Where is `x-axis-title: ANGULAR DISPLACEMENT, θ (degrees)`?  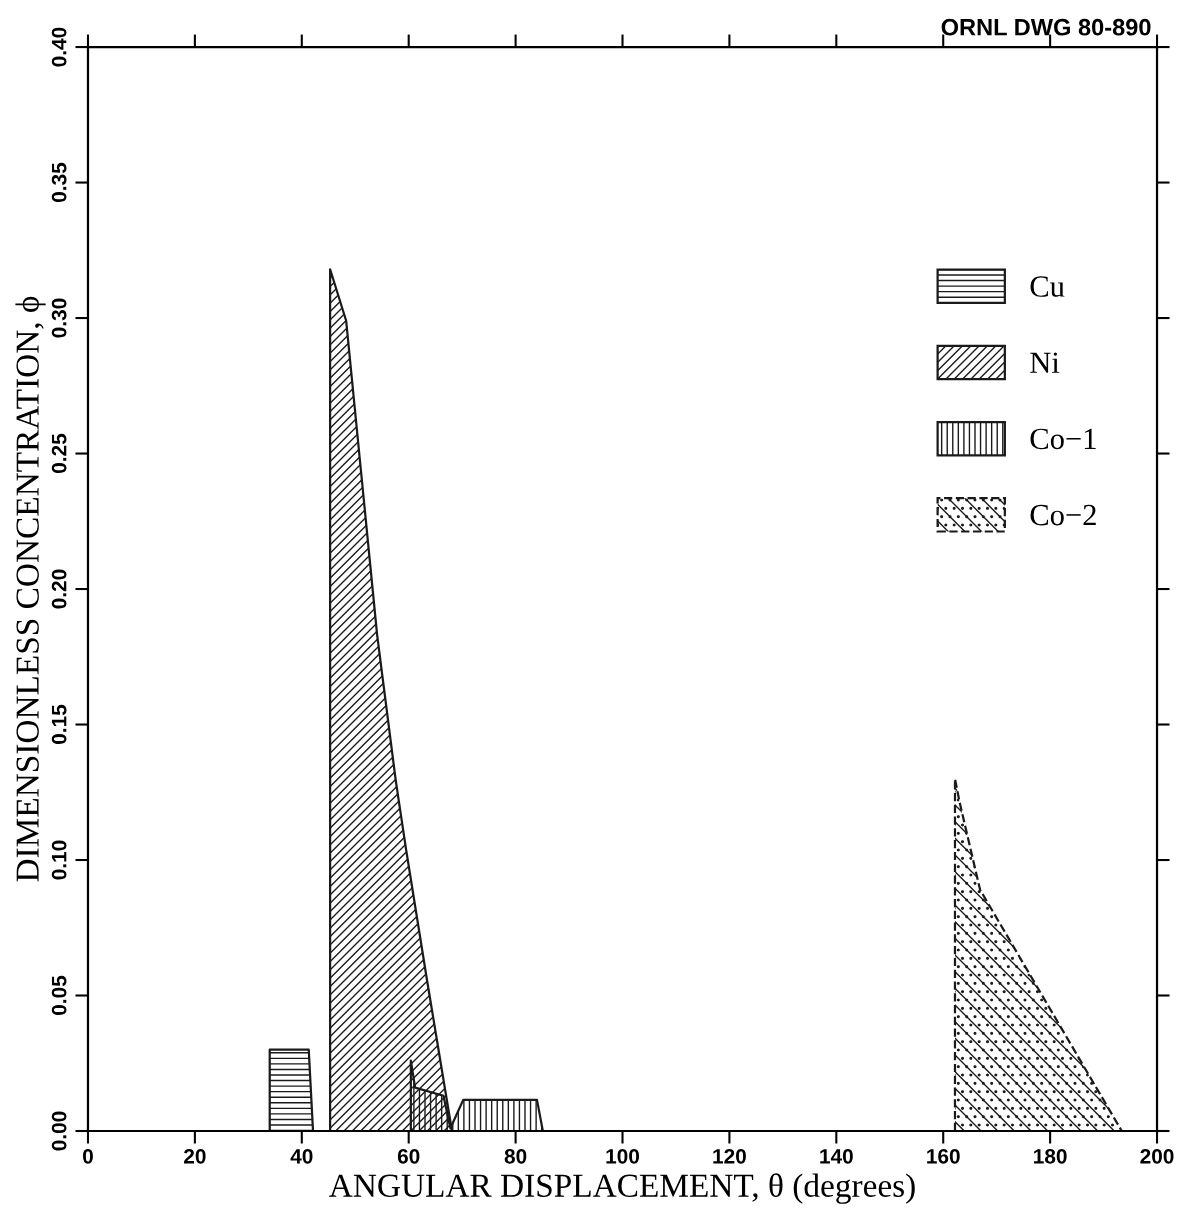
x-axis-title: ANGULAR DISPLACEMENT, θ (degrees) is located at coordinates (622, 1188).